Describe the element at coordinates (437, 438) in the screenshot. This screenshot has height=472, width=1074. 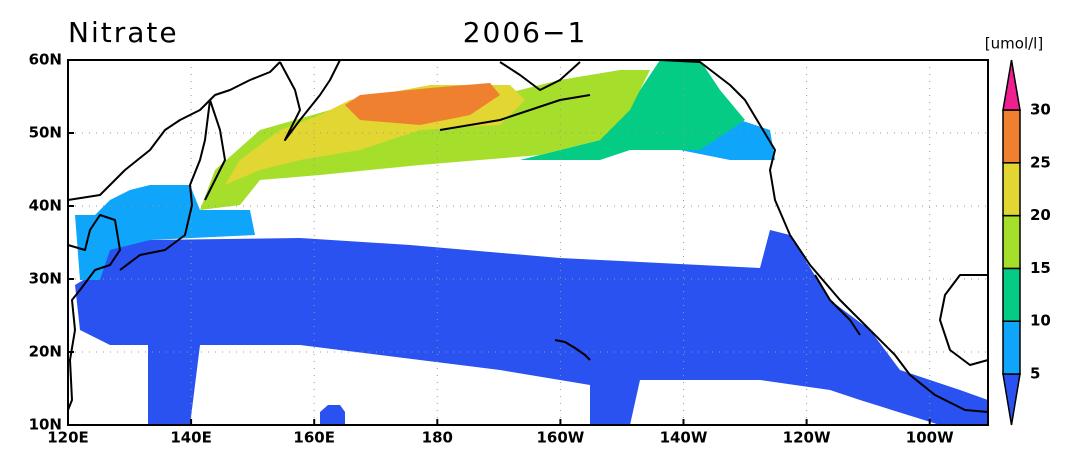
I see `x-tick-label: 180` at that location.